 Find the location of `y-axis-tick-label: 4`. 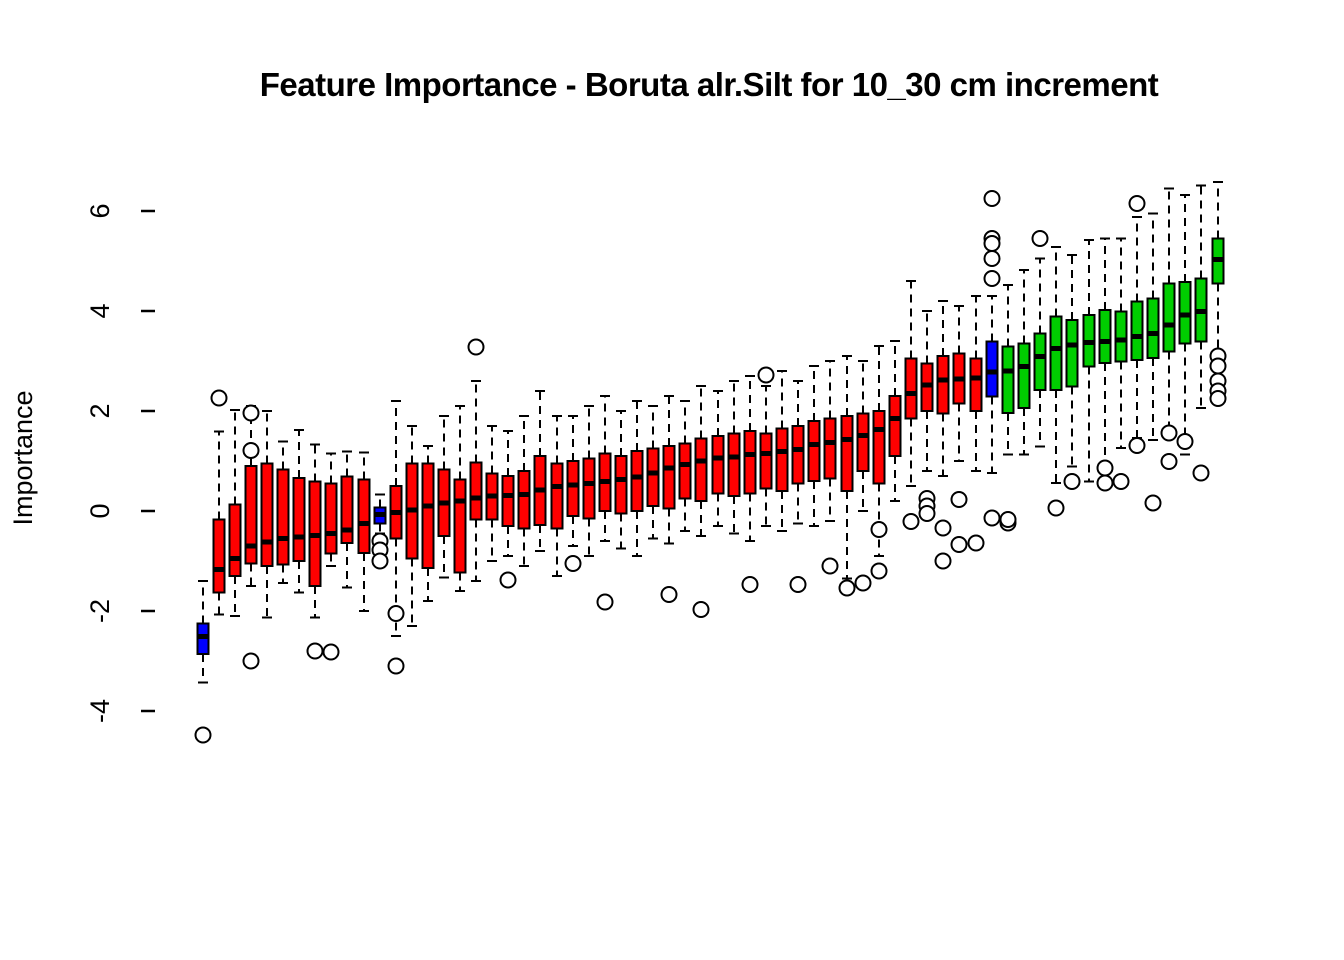

y-axis-tick-label: 4 is located at coordinates (100, 310).